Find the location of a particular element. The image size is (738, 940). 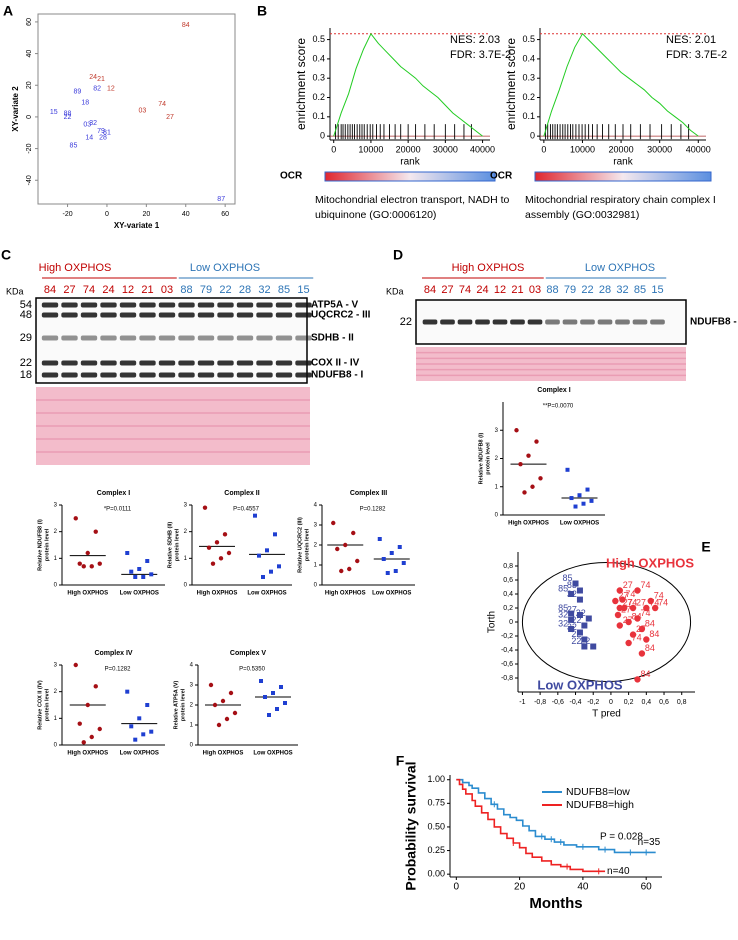

y-tick-label: 0.4 is located at coordinates (318, 58).